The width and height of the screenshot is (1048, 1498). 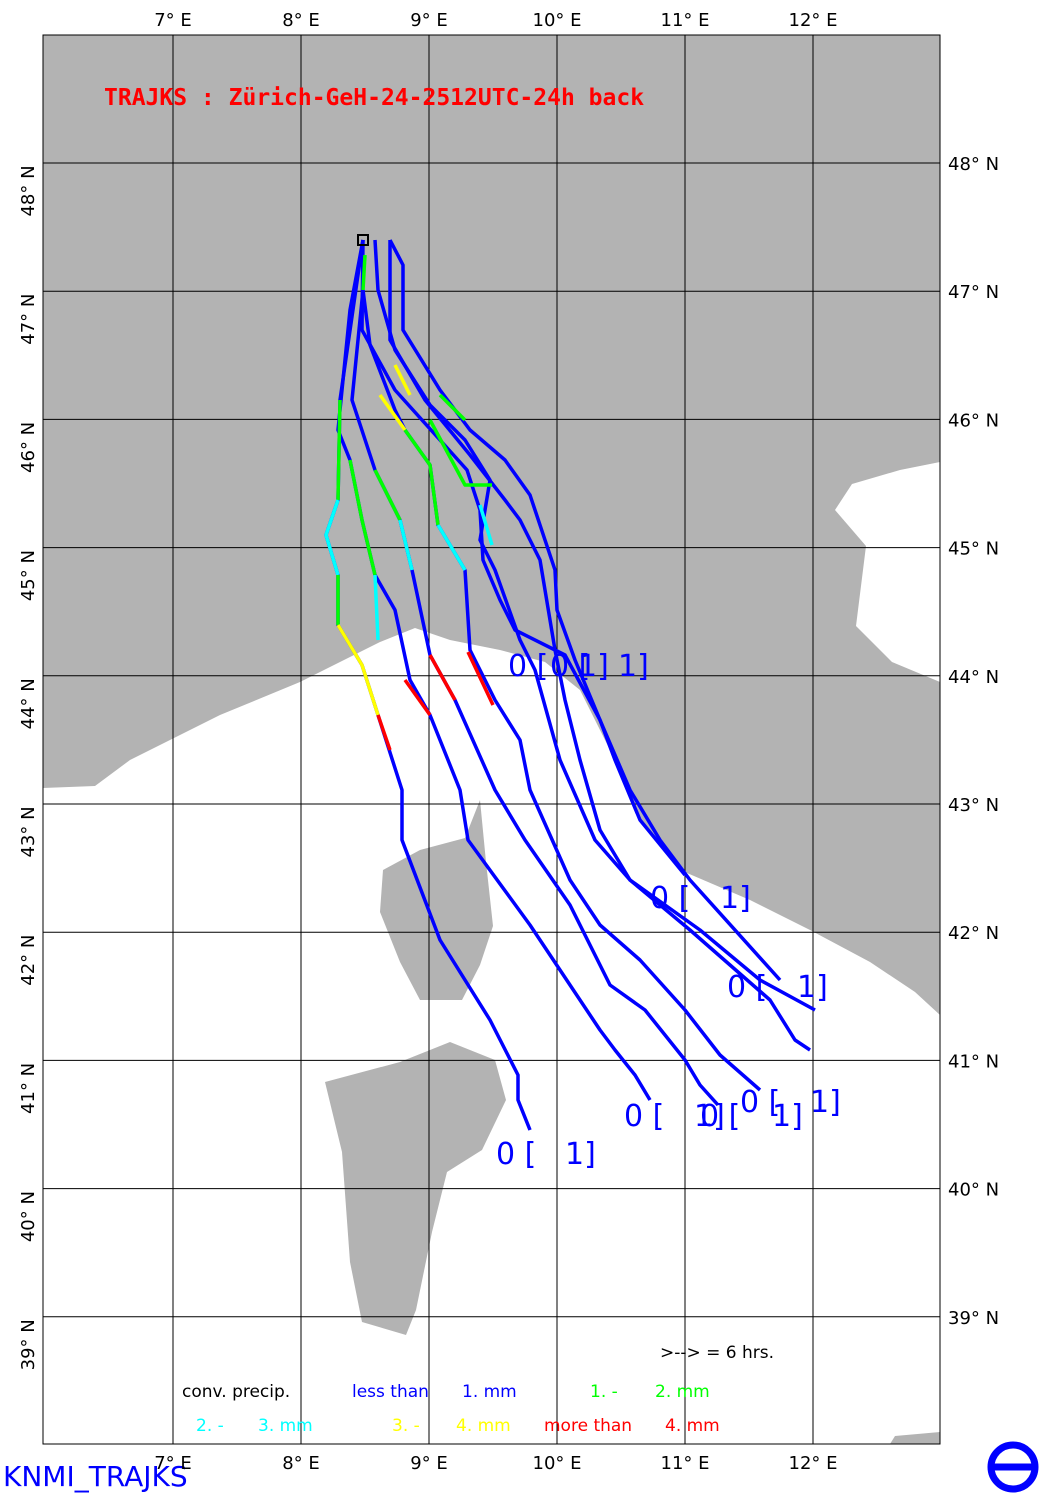 What do you see at coordinates (301, 1463) in the screenshot?
I see `lon-label-bottom: 8° E` at bounding box center [301, 1463].